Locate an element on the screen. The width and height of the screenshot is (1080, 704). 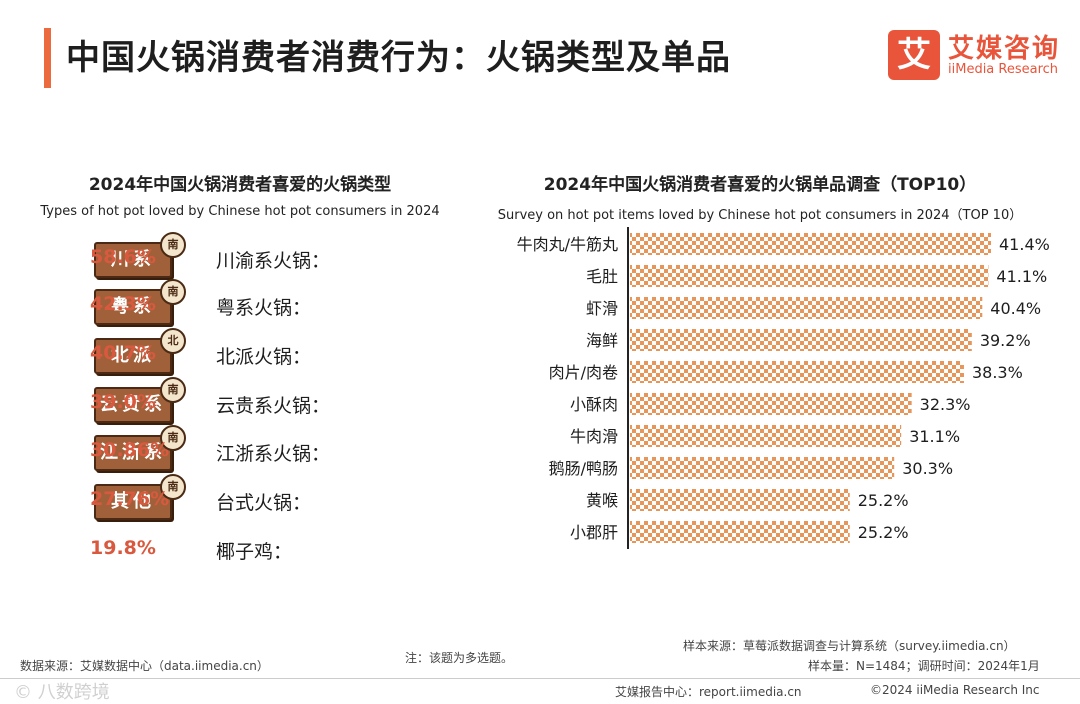
hotpot-sign-icon: 川系 is located at coordinates (133, 260).